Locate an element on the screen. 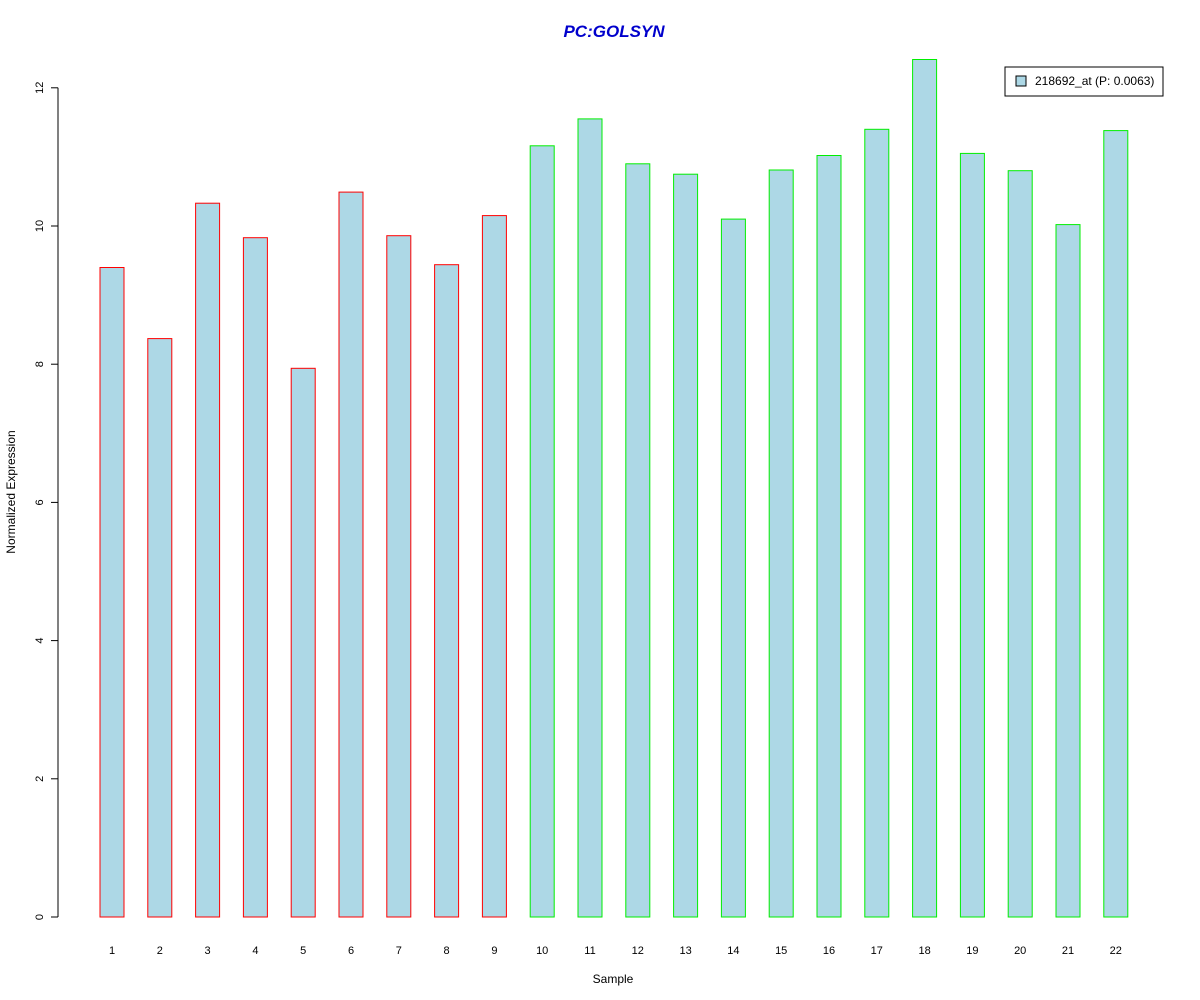 The width and height of the screenshot is (1200, 1000). x-tick-label: 8 is located at coordinates (447, 951).